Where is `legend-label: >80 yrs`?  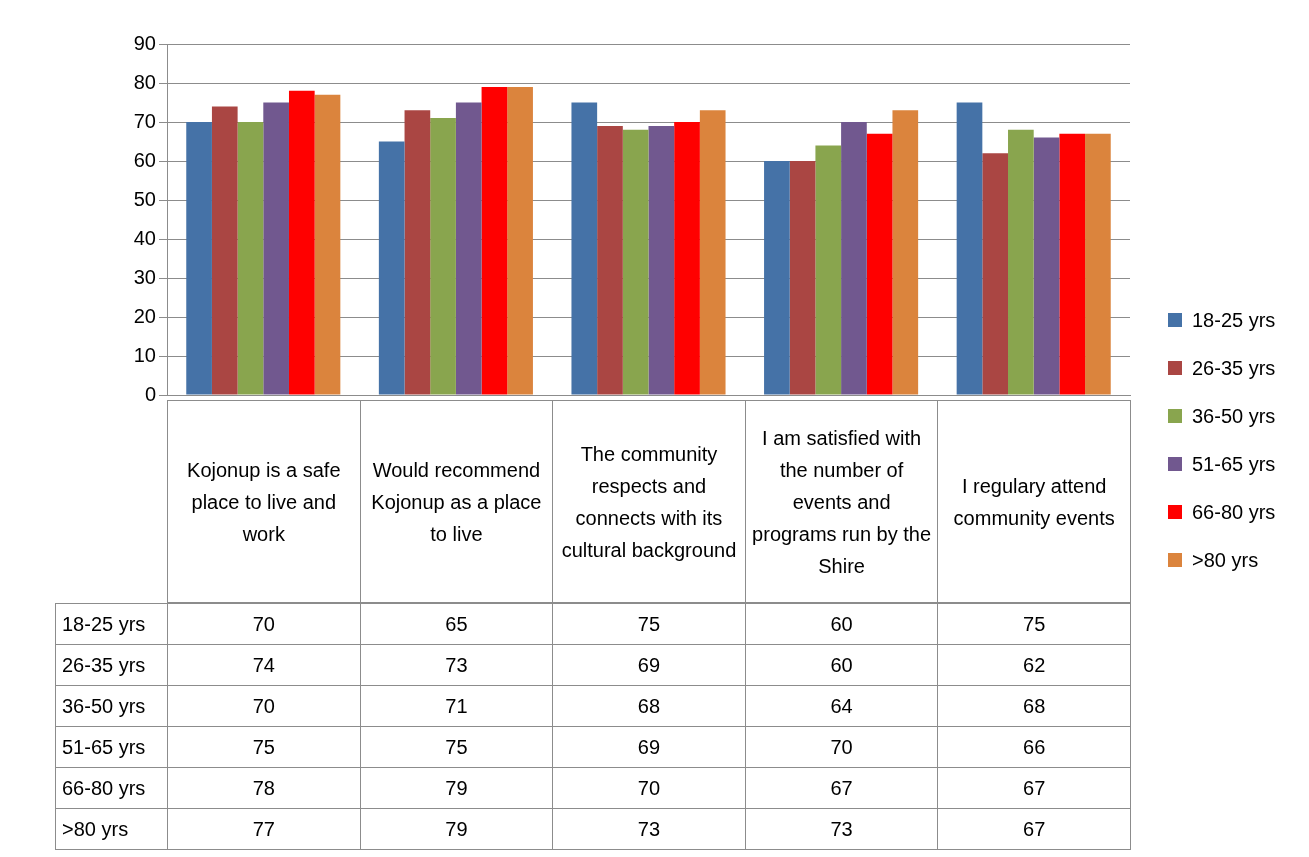 legend-label: >80 yrs is located at coordinates (1225, 560).